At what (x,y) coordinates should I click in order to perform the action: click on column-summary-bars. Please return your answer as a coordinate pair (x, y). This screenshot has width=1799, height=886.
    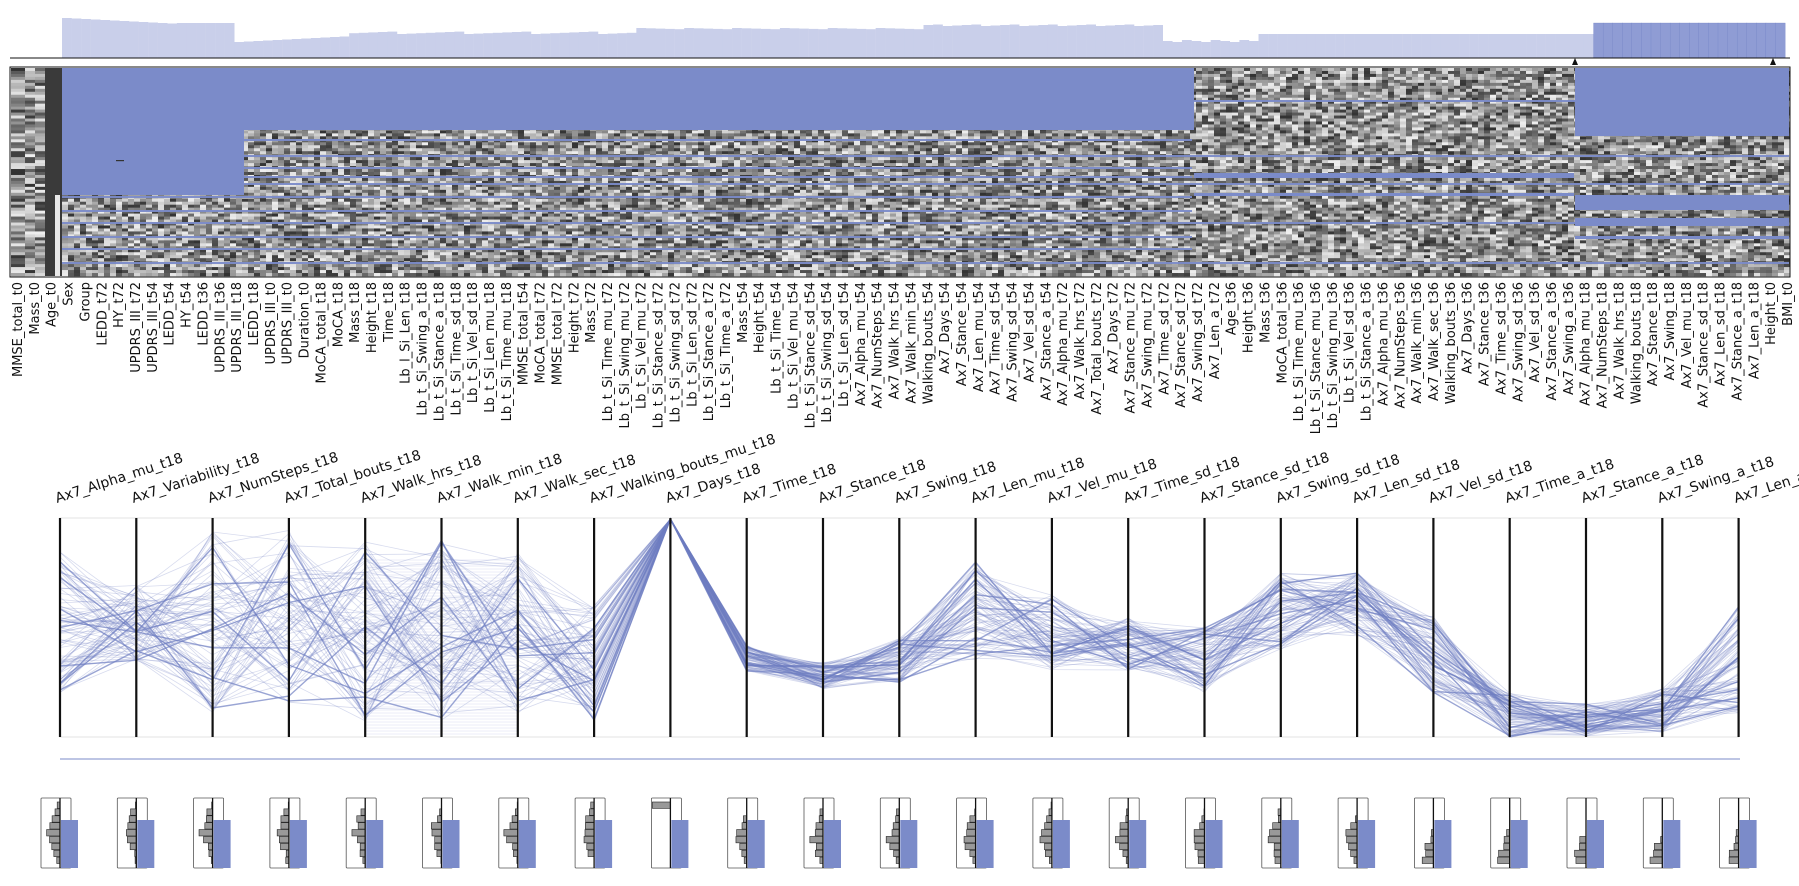
    Looking at the image, I should click on (923, 38).